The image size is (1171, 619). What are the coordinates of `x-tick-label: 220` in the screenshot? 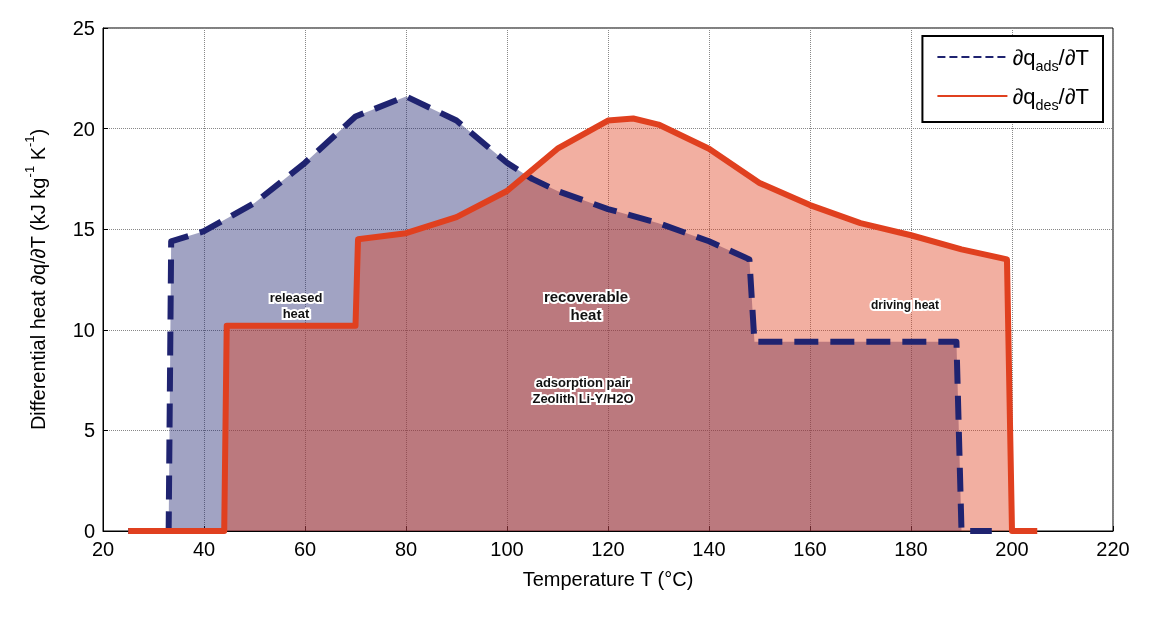 It's located at (1113, 549).